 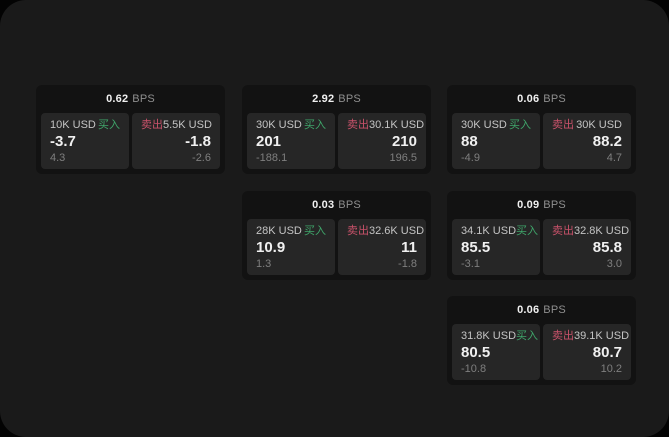 I want to click on buy-price: -3.7, so click(x=63, y=141).